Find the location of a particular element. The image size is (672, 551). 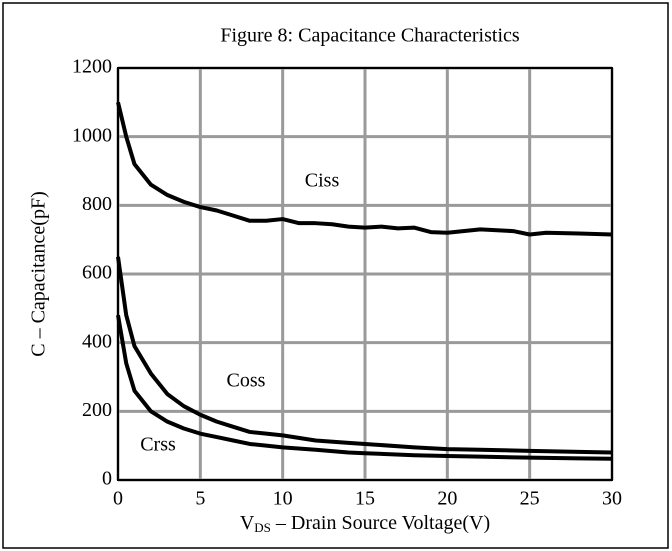

x-label-main: V is located at coordinates (247, 523).